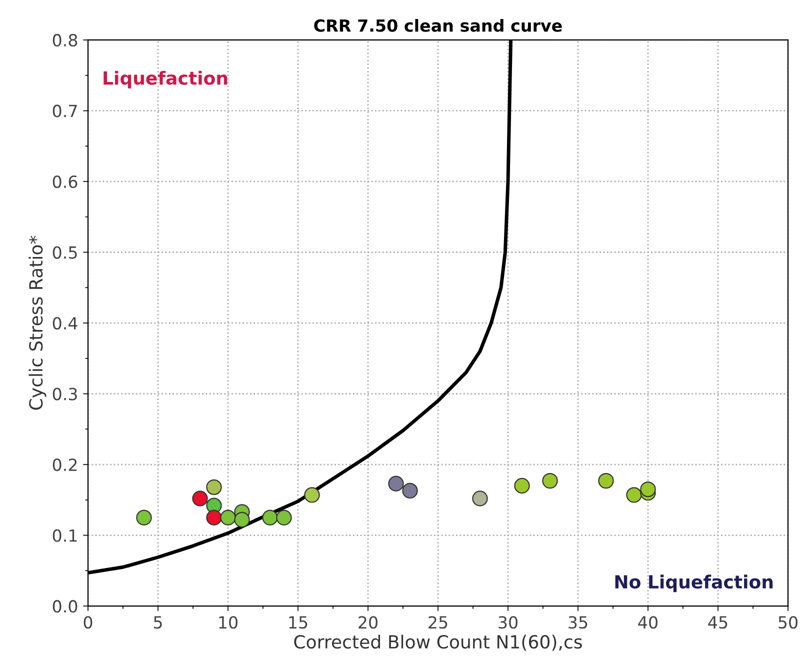 This screenshot has width=800, height=666. What do you see at coordinates (64, 465) in the screenshot?
I see `y-tick-label: 0.2` at bounding box center [64, 465].